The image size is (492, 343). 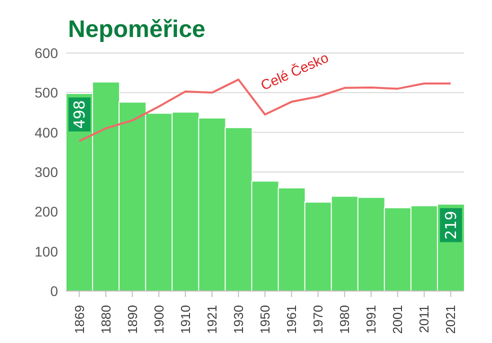 What do you see at coordinates (132, 319) in the screenshot?
I see `x-tick-label: 1890` at bounding box center [132, 319].